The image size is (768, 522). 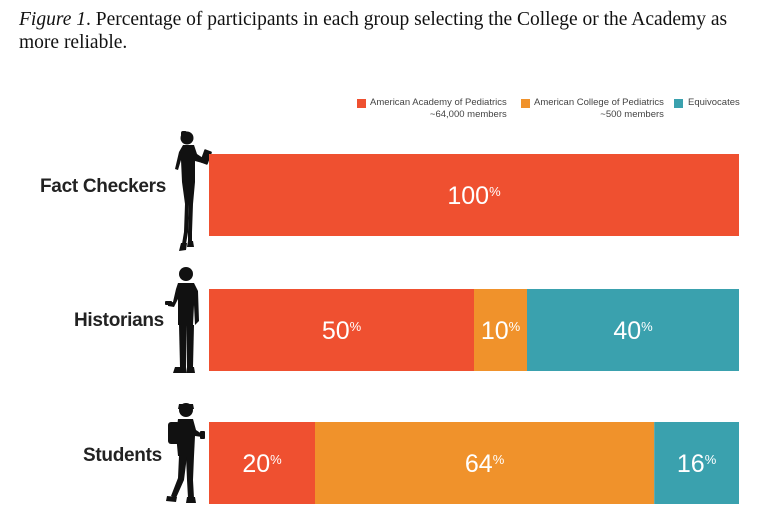 I want to click on bar-segment-fact-checkers-academy, so click(x=474, y=195).